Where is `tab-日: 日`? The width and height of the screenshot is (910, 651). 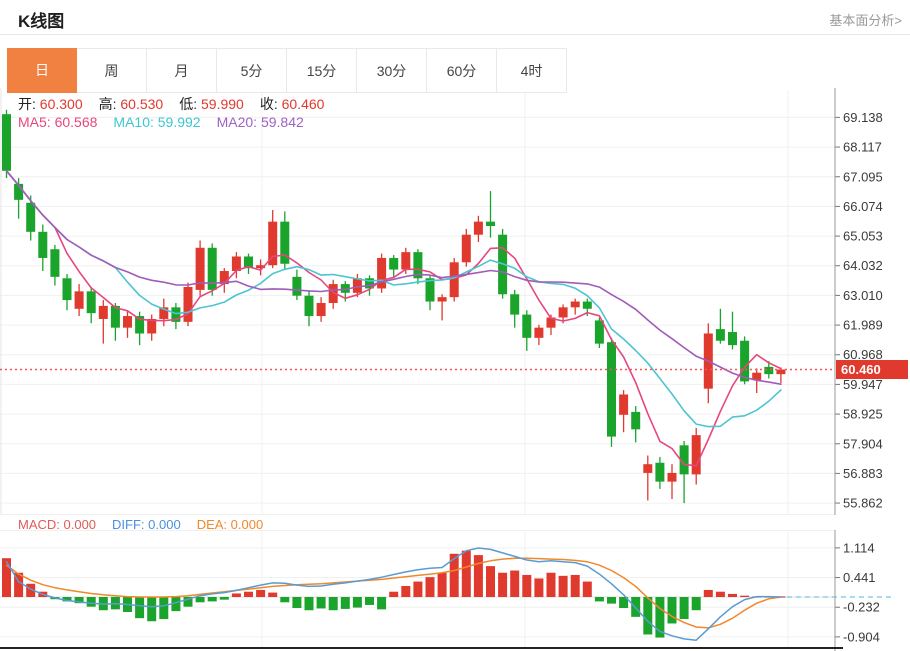
tab-日: 日 is located at coordinates (42, 70).